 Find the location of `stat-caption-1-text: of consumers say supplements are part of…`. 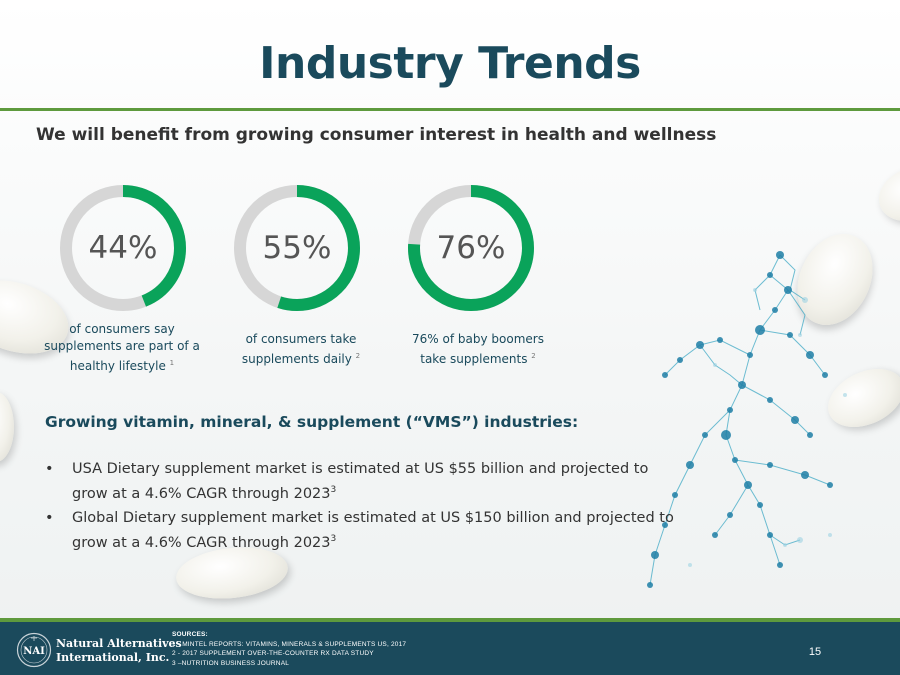

stat-caption-1-text: of consumers say supplements are part of… is located at coordinates (122, 347).